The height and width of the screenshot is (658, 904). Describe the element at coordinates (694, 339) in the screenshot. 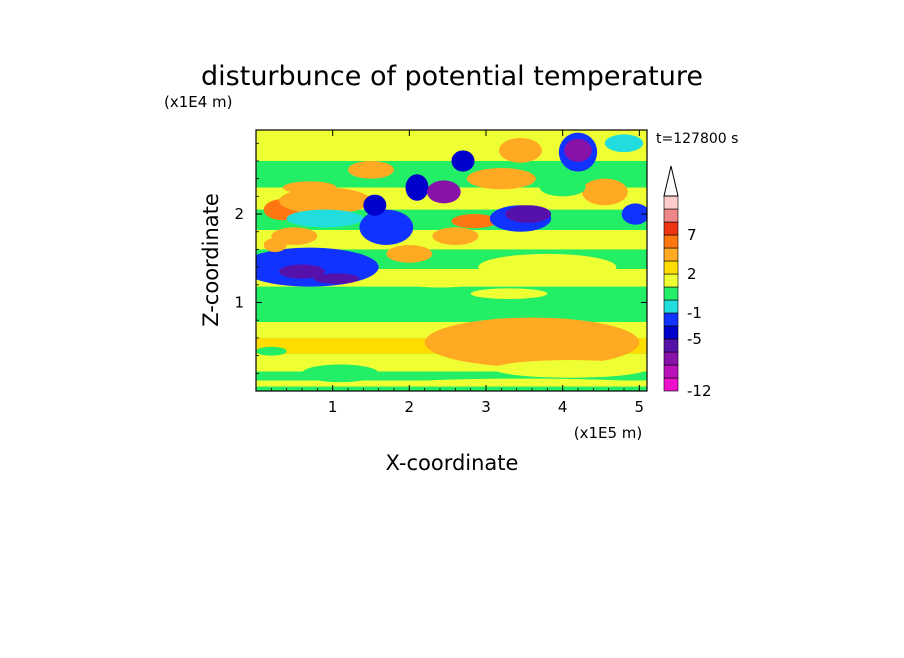

I see `colorbar-label: -5` at that location.